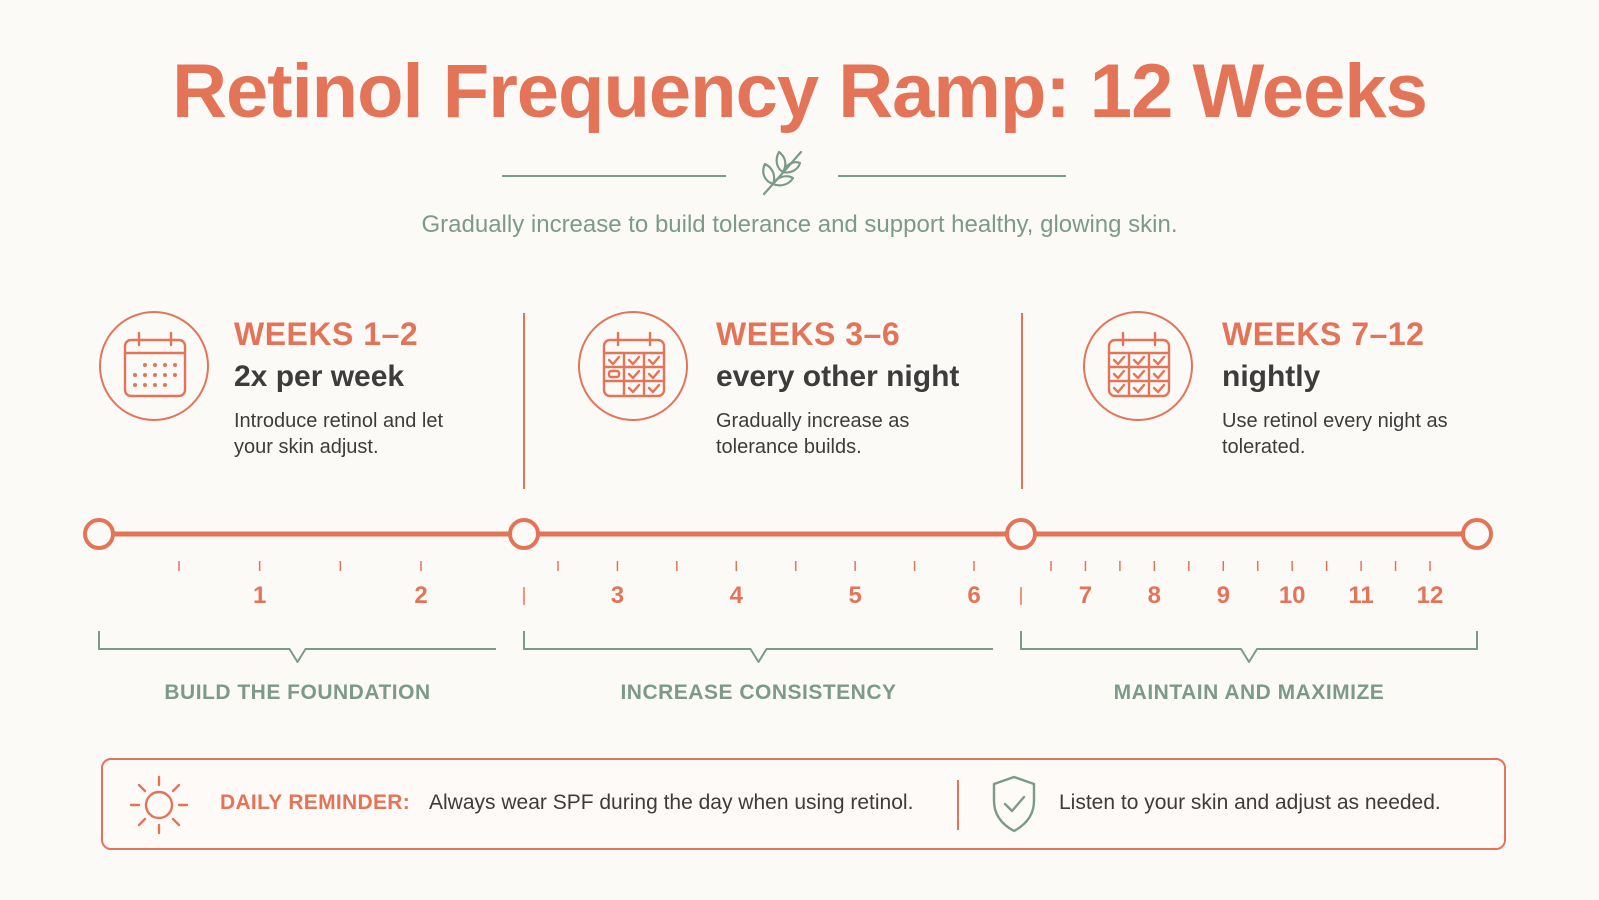 The image size is (1599, 900). I want to click on leaf-sprig-icon, so click(783, 173).